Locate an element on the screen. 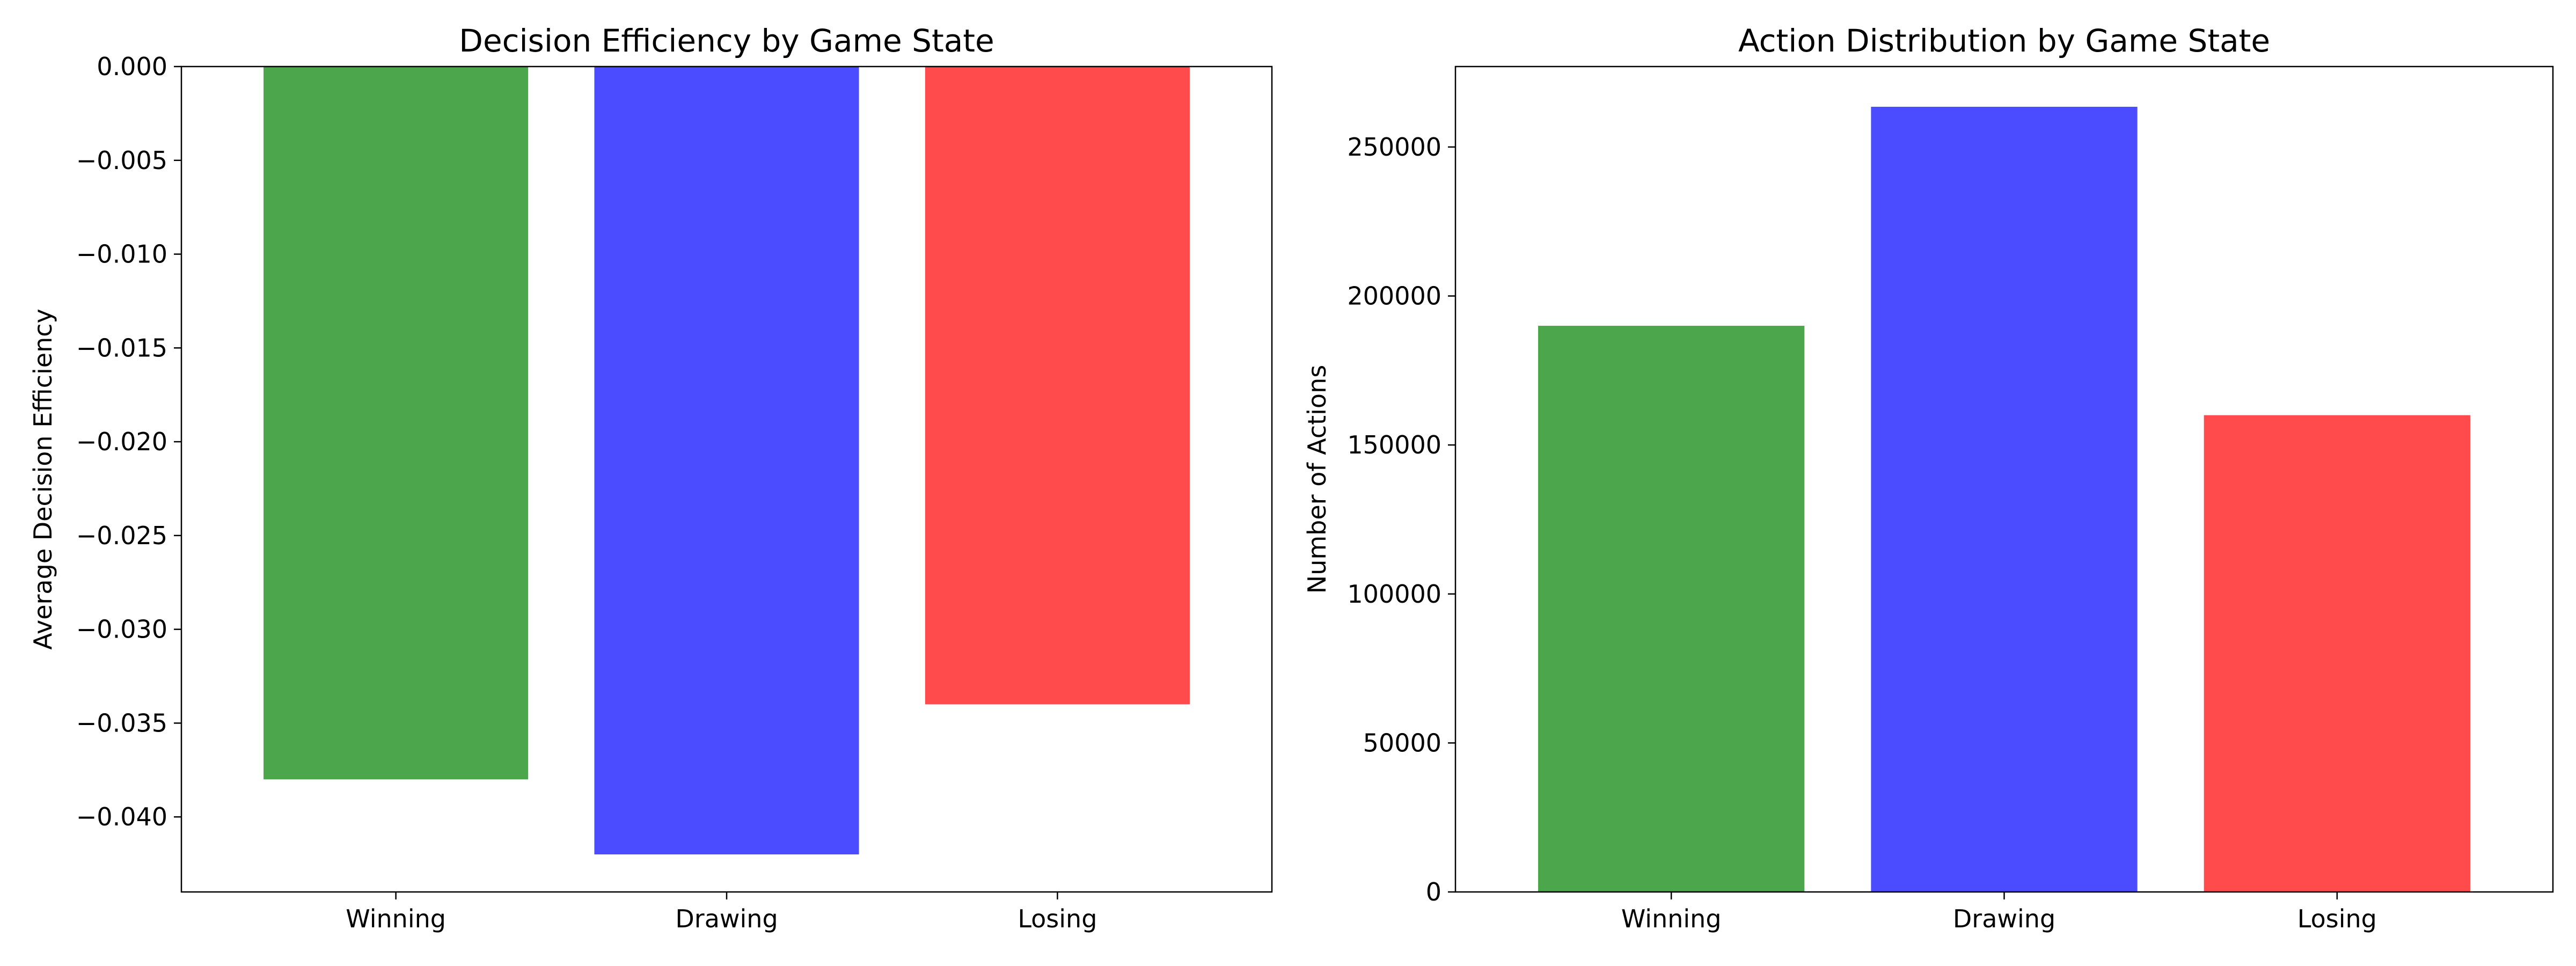  y-tick-label: 100000 is located at coordinates (1394, 594).